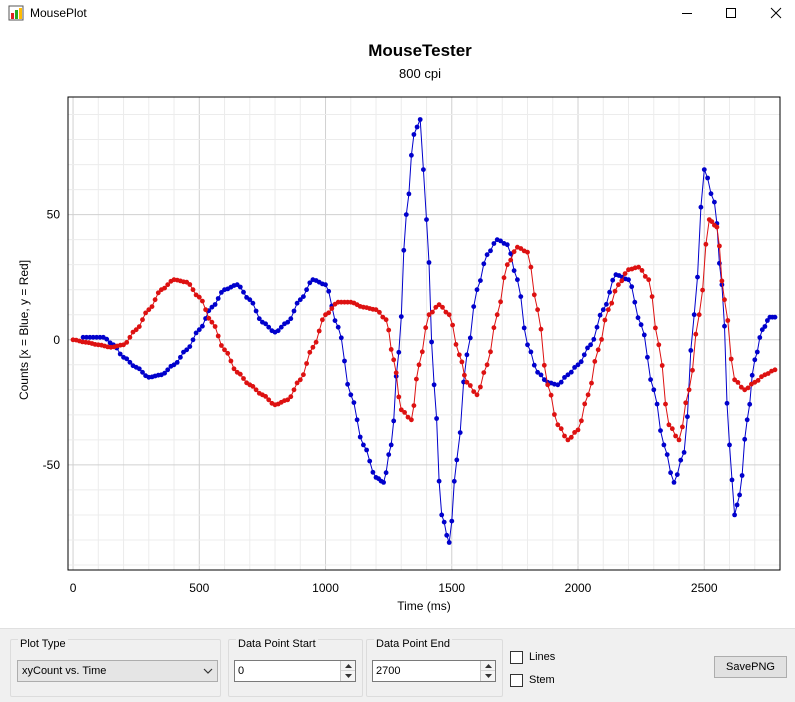 This screenshot has width=795, height=702. Describe the element at coordinates (731, 13) in the screenshot. I see `maximize-button` at that location.